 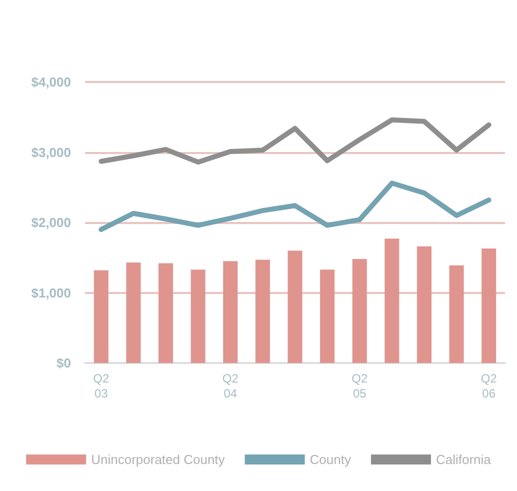 I want to click on y-tick-label: $2,000, so click(x=51, y=222).